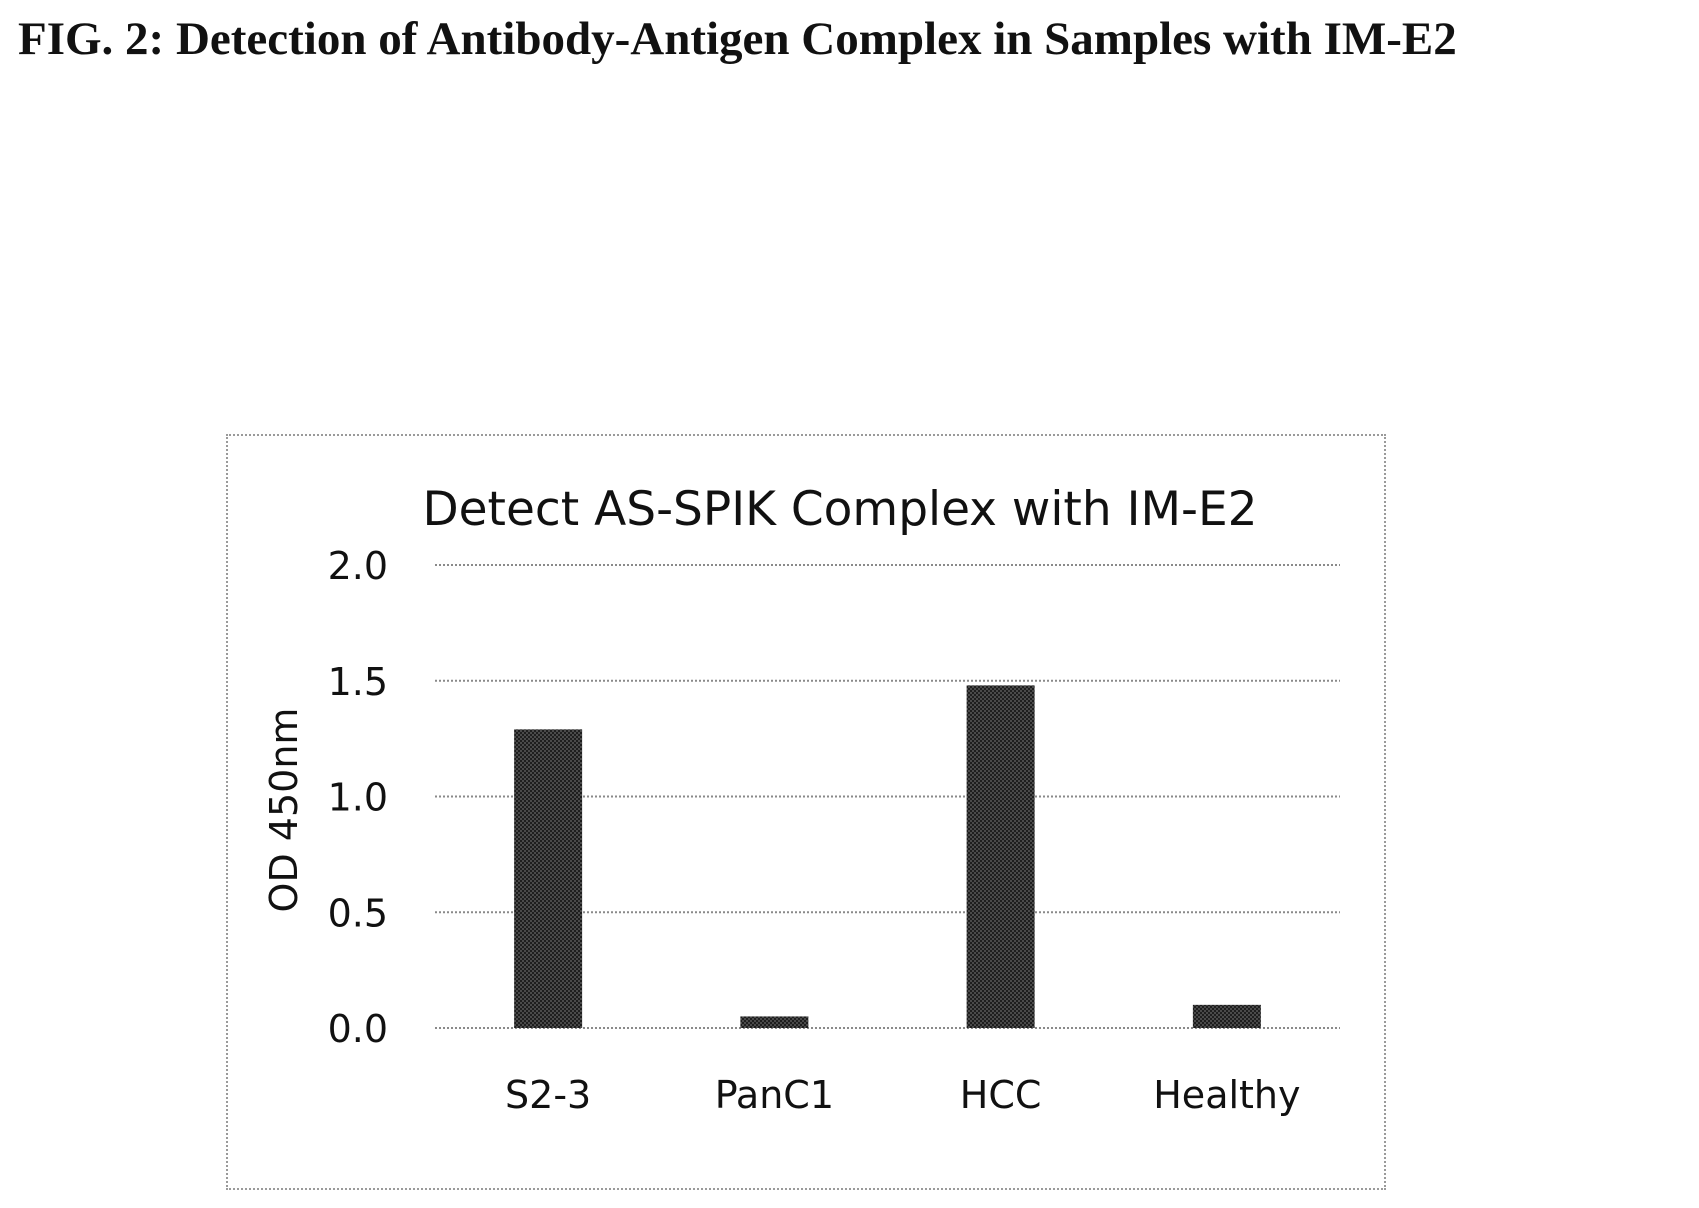 Image resolution: width=1699 pixels, height=1208 pixels. I want to click on y-tick-label: 1.5, so click(358, 682).